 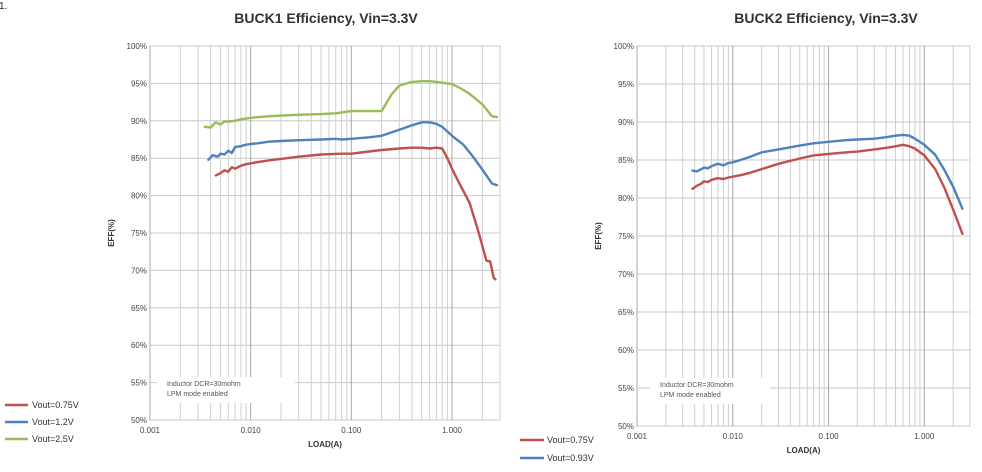 I want to click on chart-title: BUCK2 Efficiency, Vin=3.3V, so click(x=826, y=18).